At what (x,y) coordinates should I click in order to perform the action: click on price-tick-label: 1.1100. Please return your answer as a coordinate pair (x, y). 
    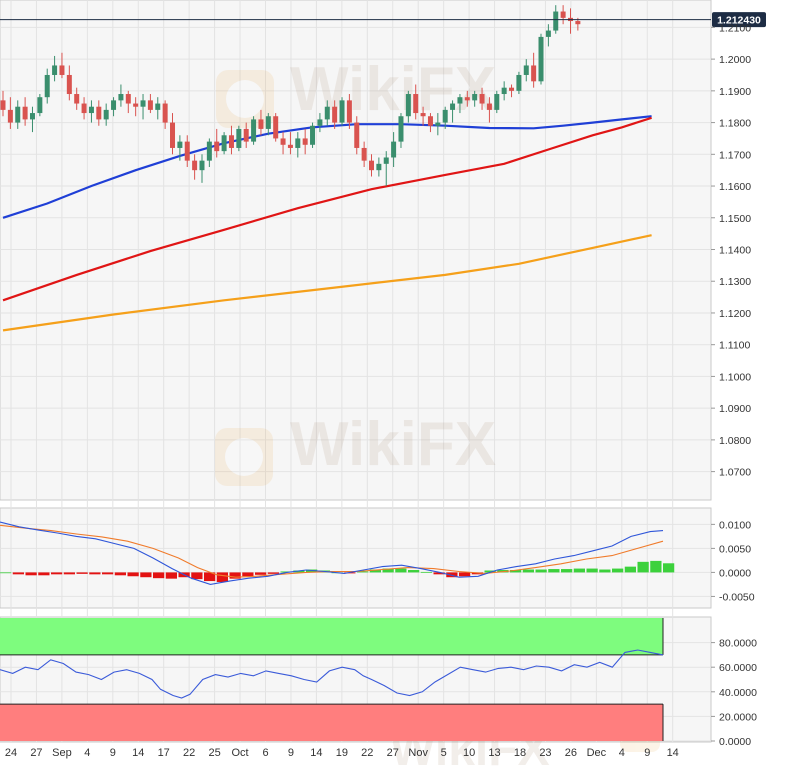
    Looking at the image, I should click on (734, 346).